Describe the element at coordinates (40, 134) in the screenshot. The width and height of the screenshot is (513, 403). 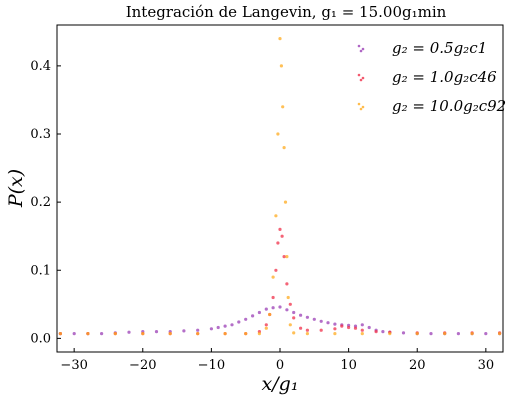
I see `y-tick-label: 0.3` at that location.